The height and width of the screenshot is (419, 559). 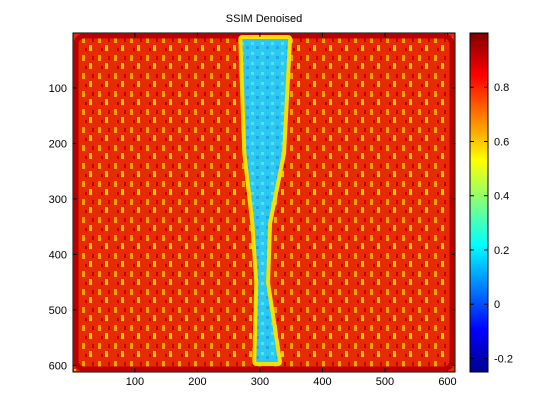 I want to click on colorbar-tick-label: 0.4, so click(x=501, y=197).